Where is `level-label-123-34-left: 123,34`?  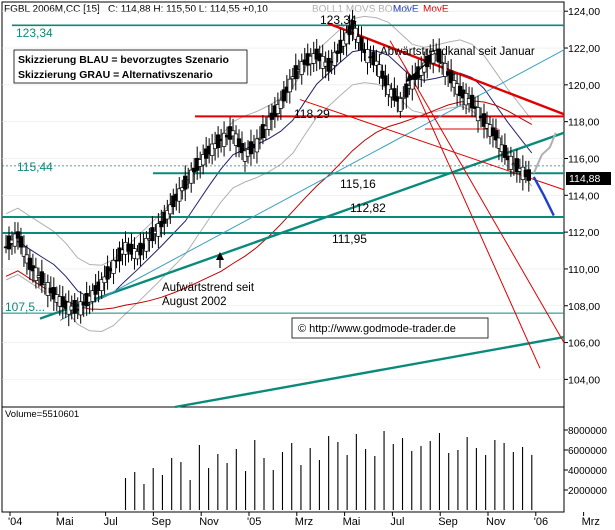
level-label-123-34-left: 123,34 is located at coordinates (34, 33).